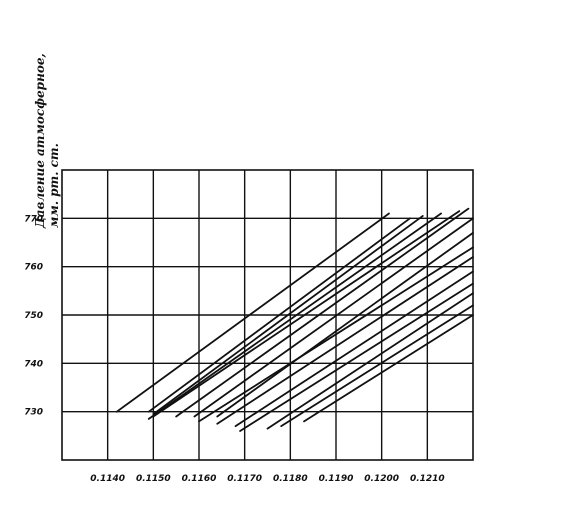  I want to click on y-tick-labels: 730 740 750 760 770, so click(33, 315).